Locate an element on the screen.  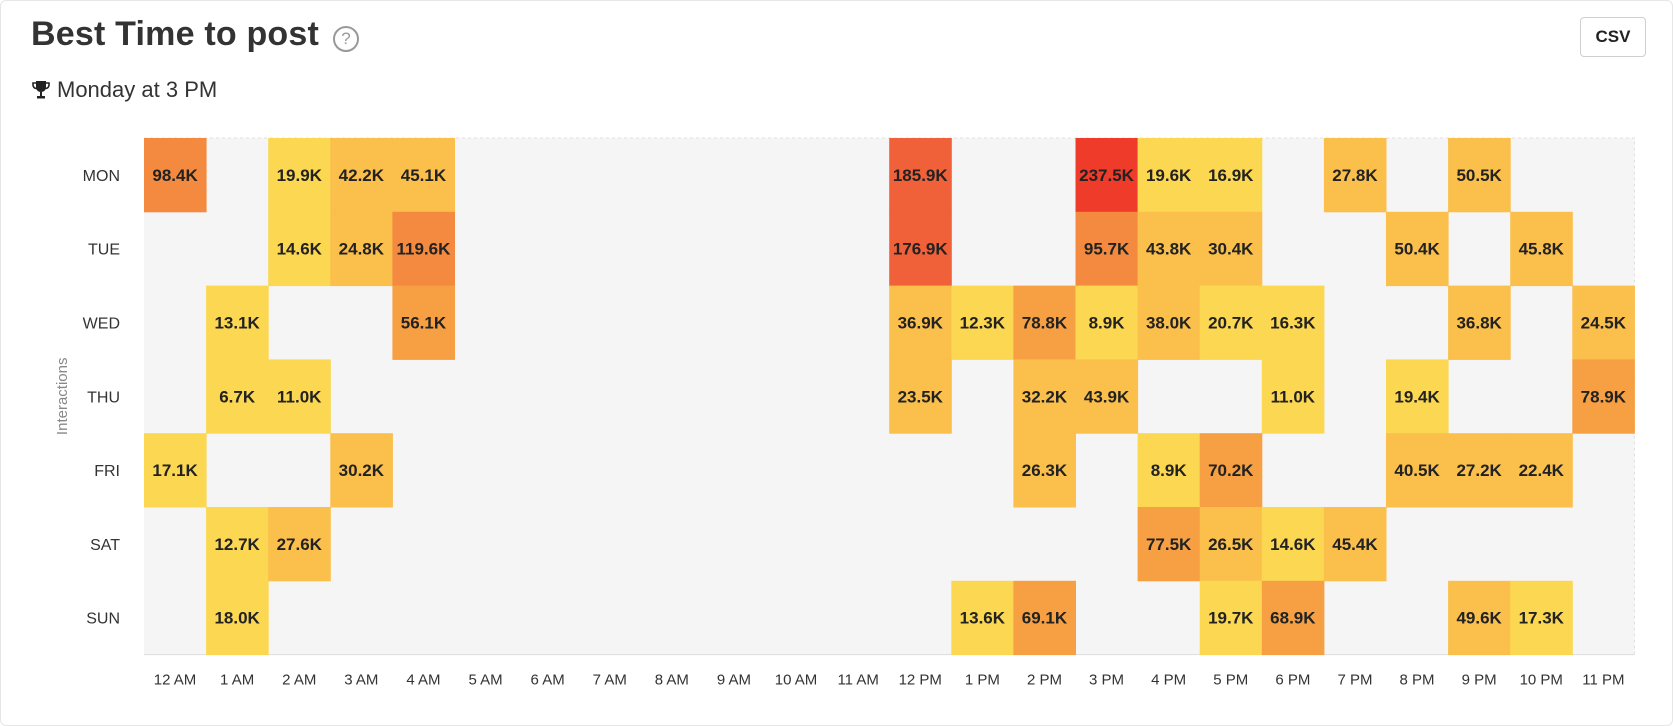
trophy-icon is located at coordinates (41, 90).